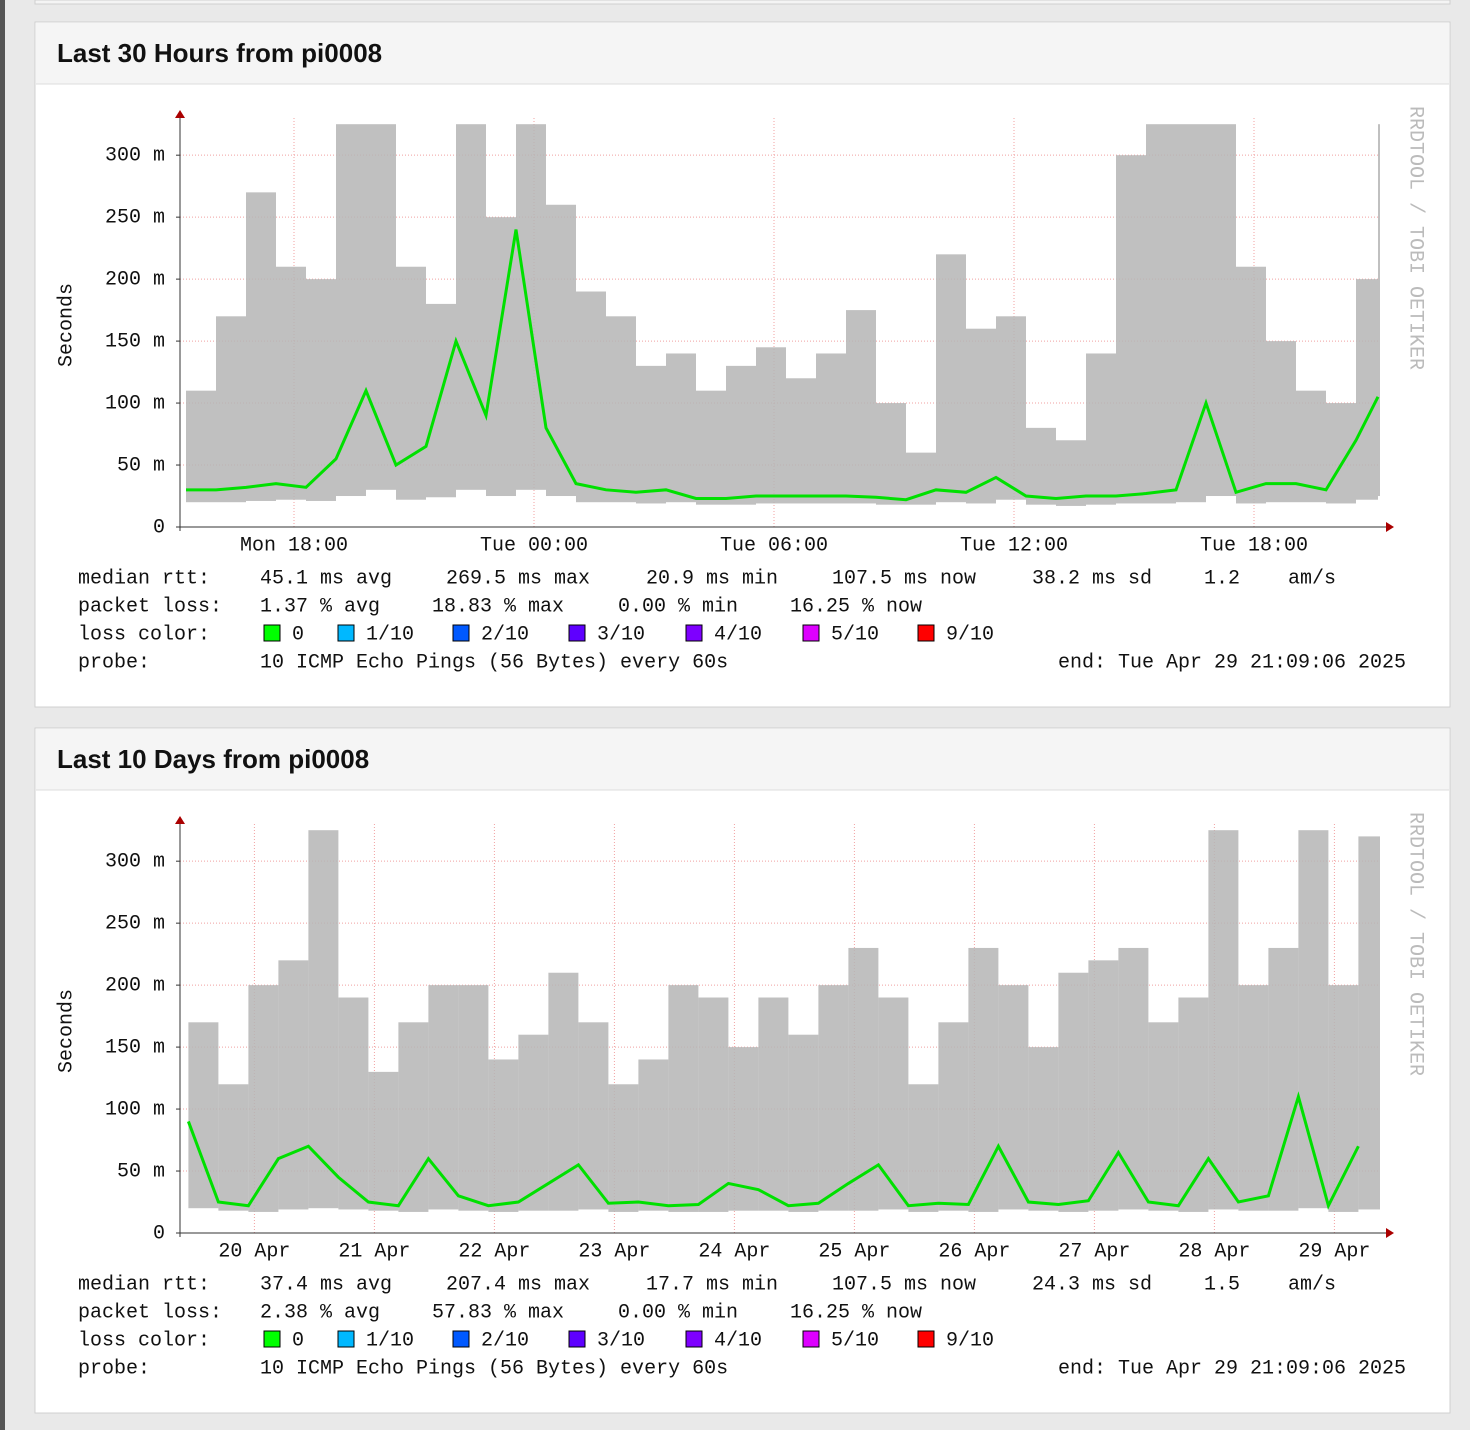 This screenshot has width=1470, height=1430. I want to click on watermark: RRDTOOL / TOBI OETIKER, so click(1415, 238).